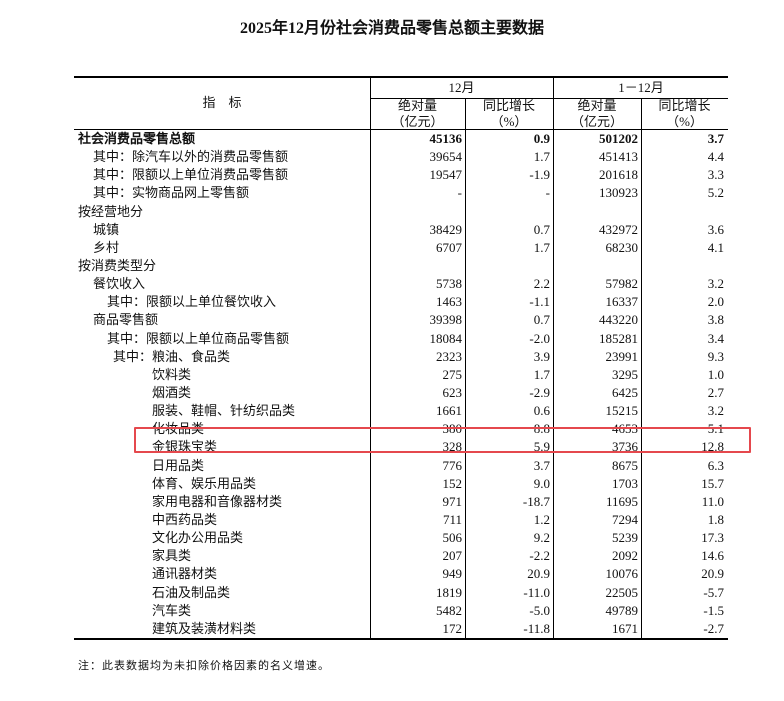 The image size is (784, 701). Describe the element at coordinates (715, 356) in the screenshot. I see `growth-ytd: 9.3` at that location.